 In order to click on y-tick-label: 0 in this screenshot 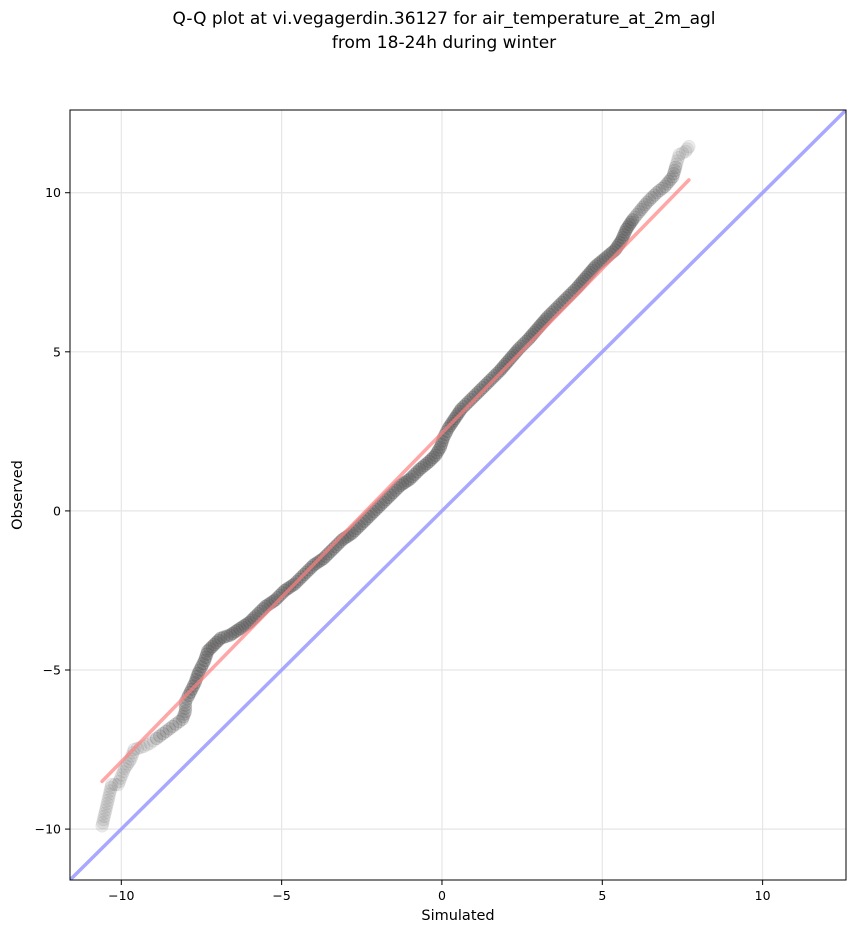, I will do `click(57, 510)`.